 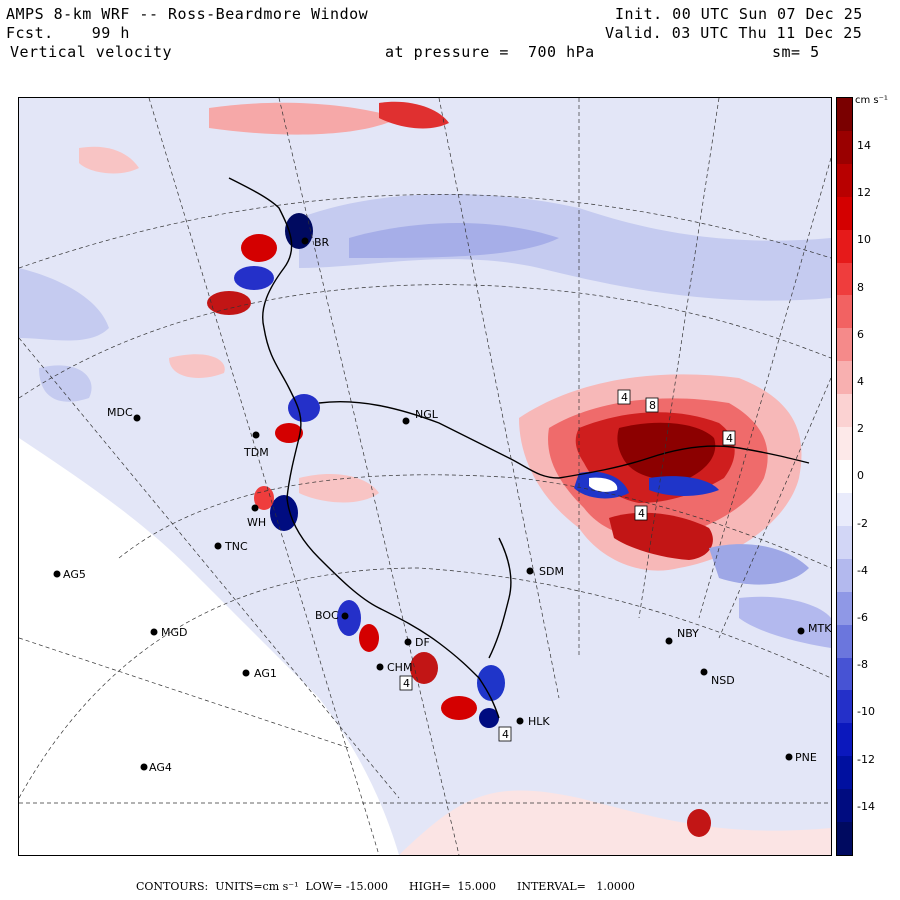 What do you see at coordinates (862, 570) in the screenshot?
I see `colorbar-tick: -4` at bounding box center [862, 570].